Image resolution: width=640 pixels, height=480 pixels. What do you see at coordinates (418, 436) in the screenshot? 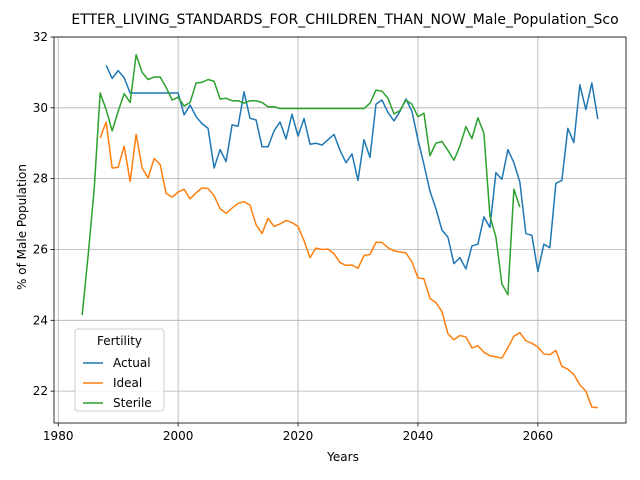
I see `x-tick-label: 2040` at bounding box center [418, 436].